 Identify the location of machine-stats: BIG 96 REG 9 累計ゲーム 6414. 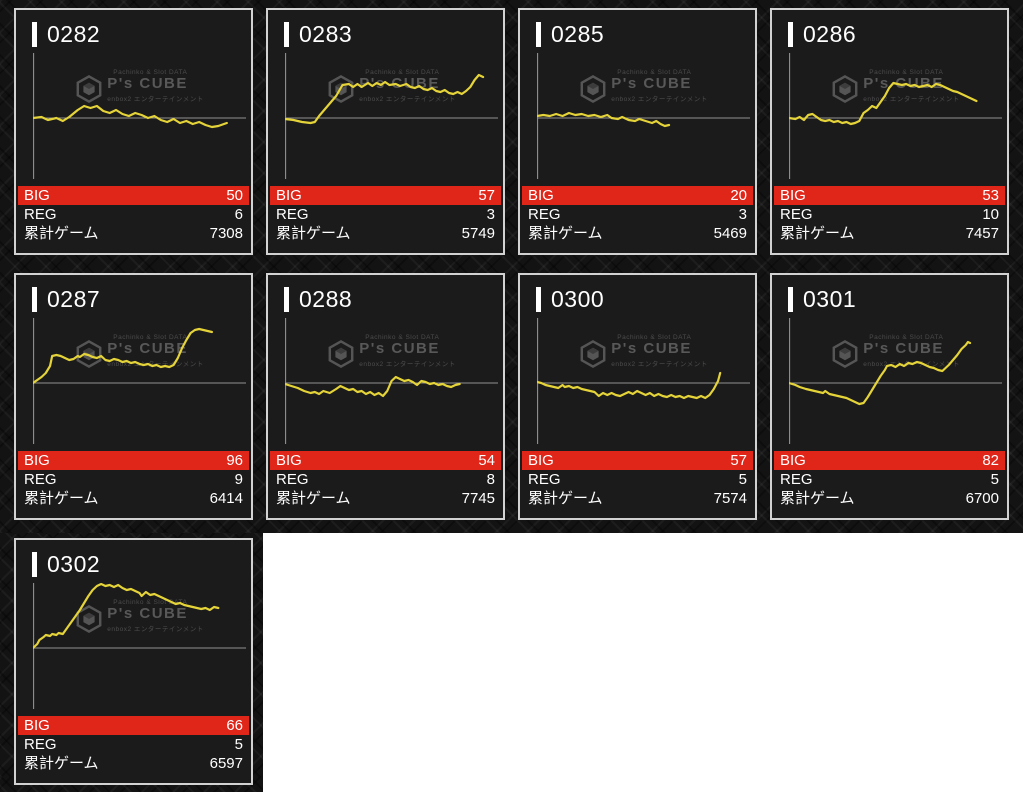
(133, 479).